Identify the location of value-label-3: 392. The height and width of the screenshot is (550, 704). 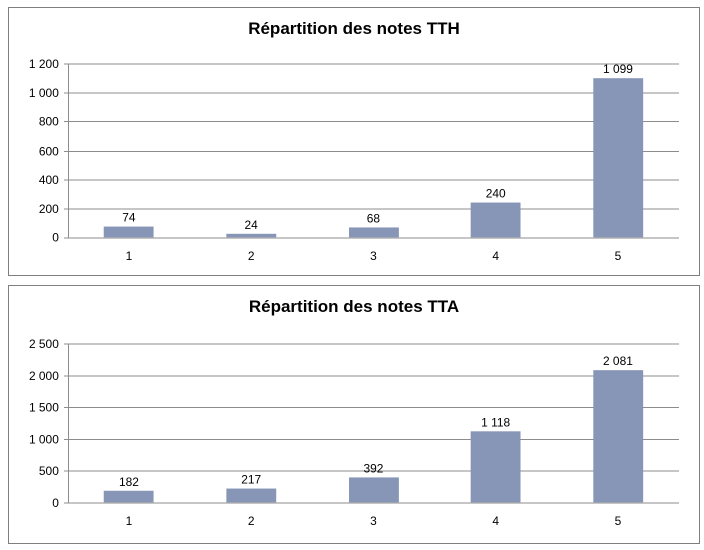
(373, 468).